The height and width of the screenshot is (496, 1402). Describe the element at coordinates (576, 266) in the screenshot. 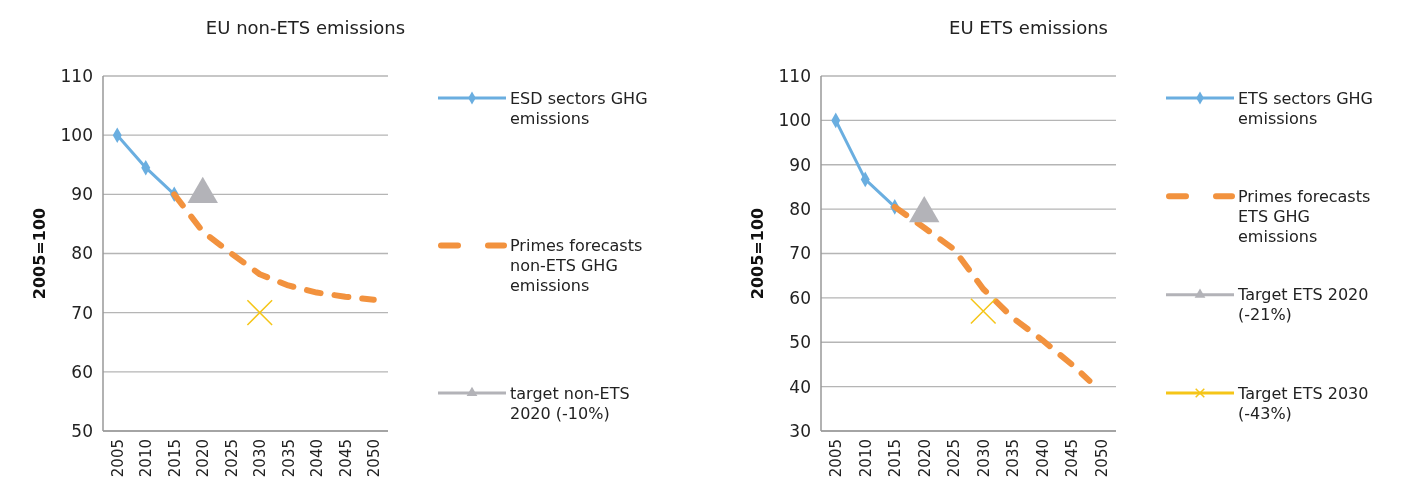

I see `legend-label: Primes forecasts non-ETS GHG emissions` at that location.